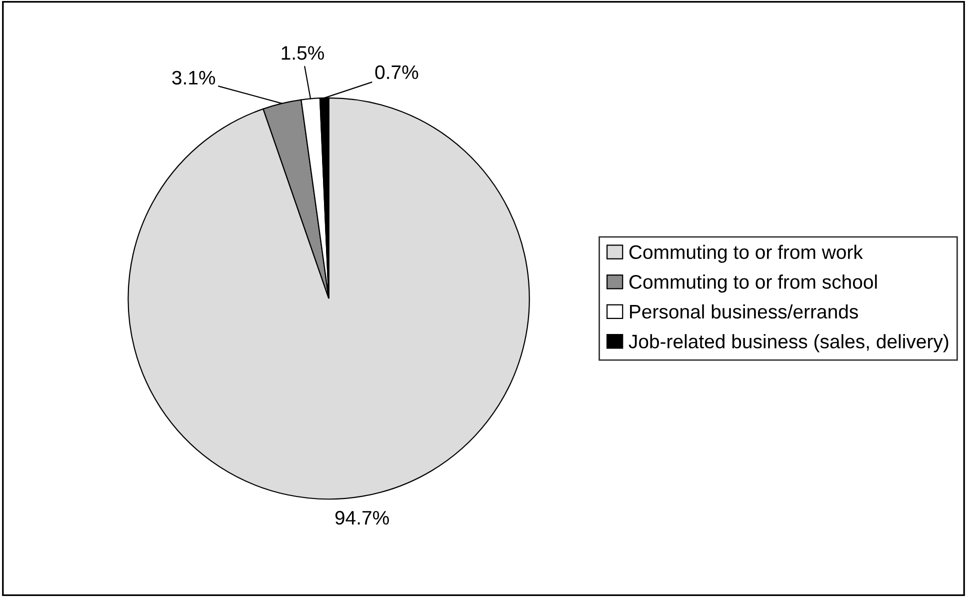 The height and width of the screenshot is (597, 967). Describe the element at coordinates (746, 253) in the screenshot. I see `legend-label: Commuting to or from work` at that location.